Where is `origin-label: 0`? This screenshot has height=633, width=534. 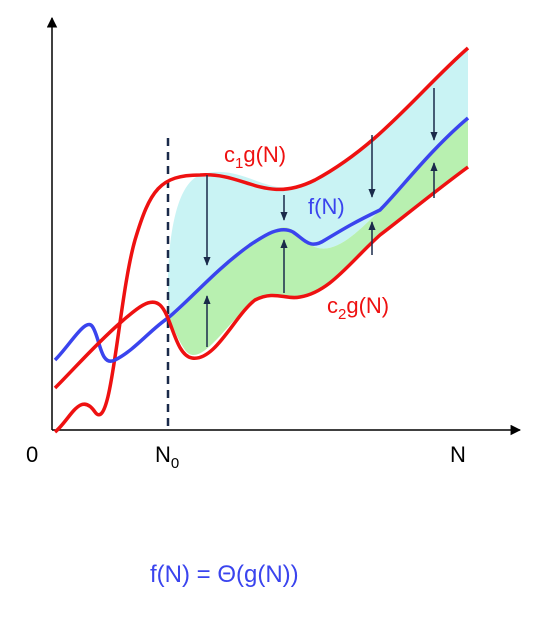 origin-label: 0 is located at coordinates (32, 454).